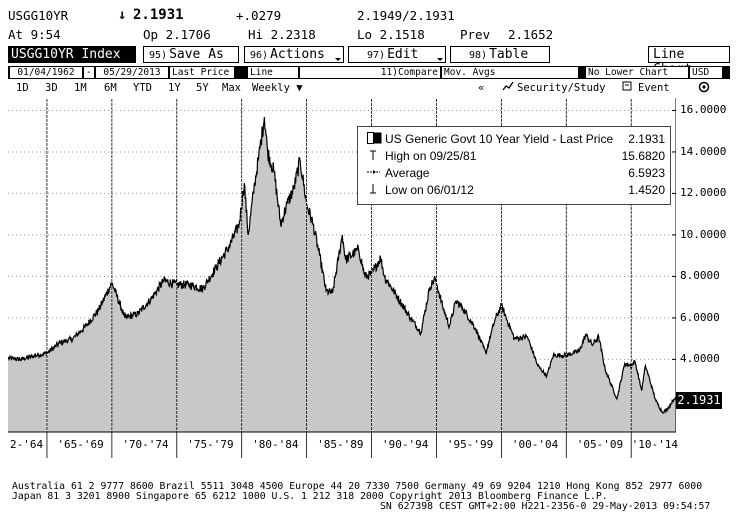 Image resolution: width=736 pixels, height=527 pixels. Describe the element at coordinates (704, 89) in the screenshot. I see `settings-gear-icon` at that location.